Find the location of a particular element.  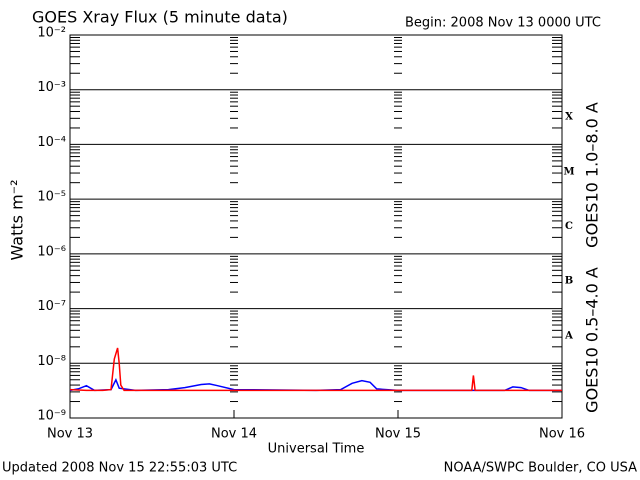

x-tick-label: Nov 15 is located at coordinates (398, 434).